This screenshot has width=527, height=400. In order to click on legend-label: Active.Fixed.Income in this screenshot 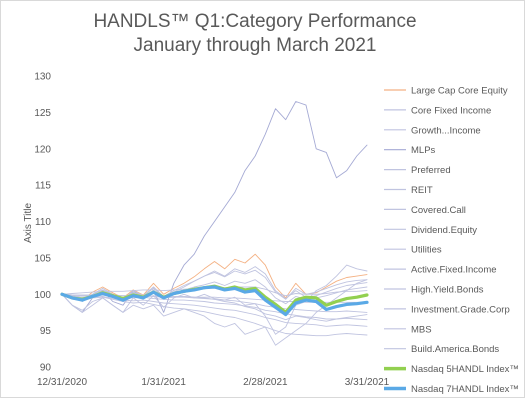, I will do `click(454, 270)`.